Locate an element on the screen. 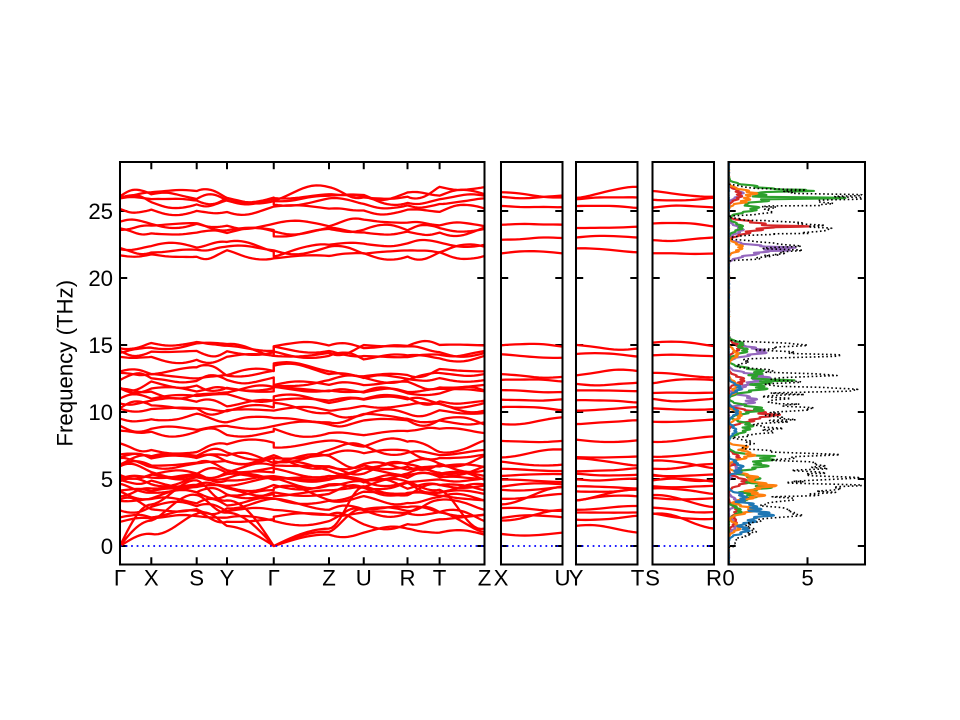  svg-text: Frequency (THz) is located at coordinates (65, 363).